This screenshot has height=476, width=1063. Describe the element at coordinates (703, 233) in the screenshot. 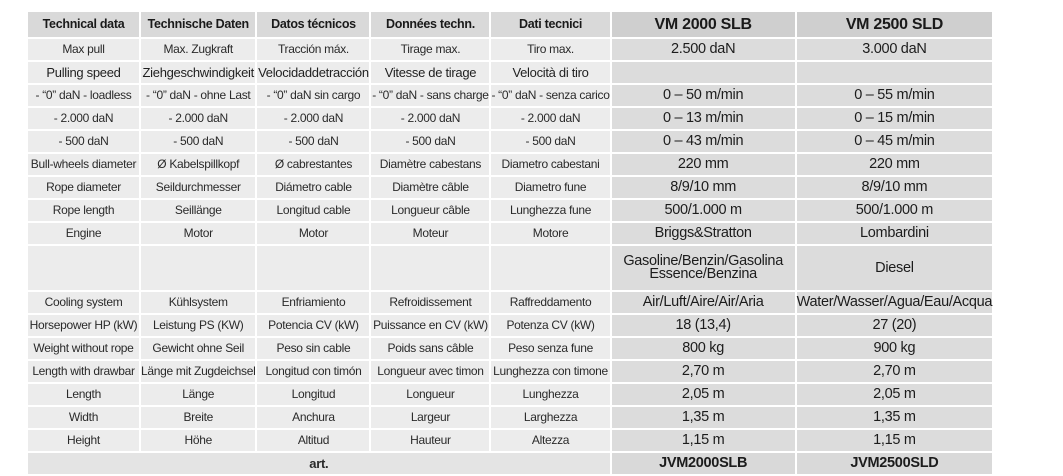

I see `value-vm2000slb: Briggs&Stratton` at that location.